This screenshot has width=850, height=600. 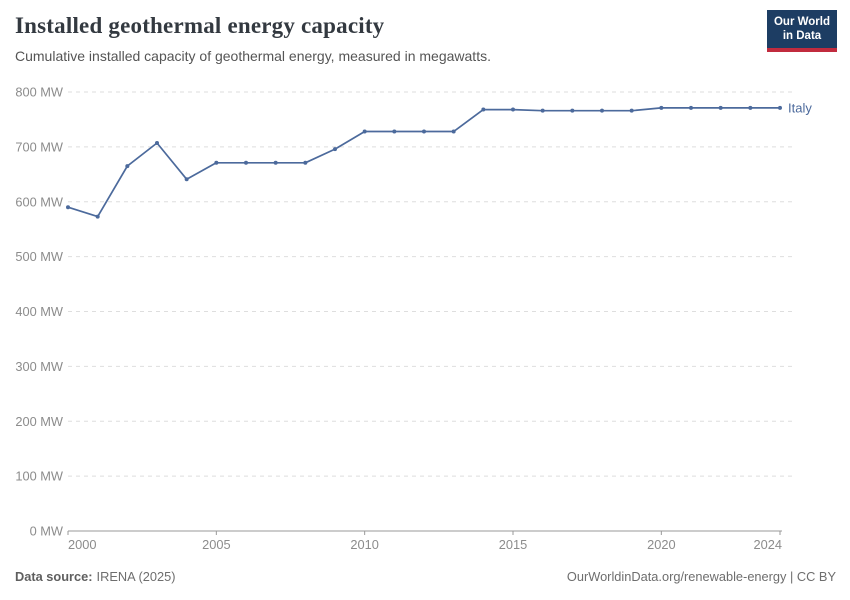 What do you see at coordinates (631, 110) in the screenshot?
I see `data-point-italy-2019` at bounding box center [631, 110].